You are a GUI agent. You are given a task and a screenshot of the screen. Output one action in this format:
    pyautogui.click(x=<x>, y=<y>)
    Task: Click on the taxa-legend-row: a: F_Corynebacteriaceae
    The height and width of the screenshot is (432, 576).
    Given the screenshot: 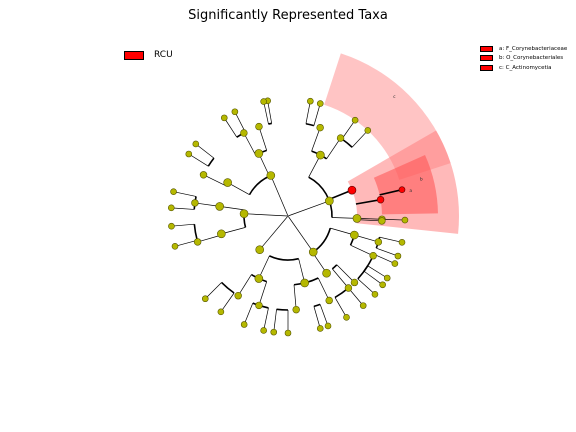 What is the action you would take?
    pyautogui.click(x=523, y=48)
    